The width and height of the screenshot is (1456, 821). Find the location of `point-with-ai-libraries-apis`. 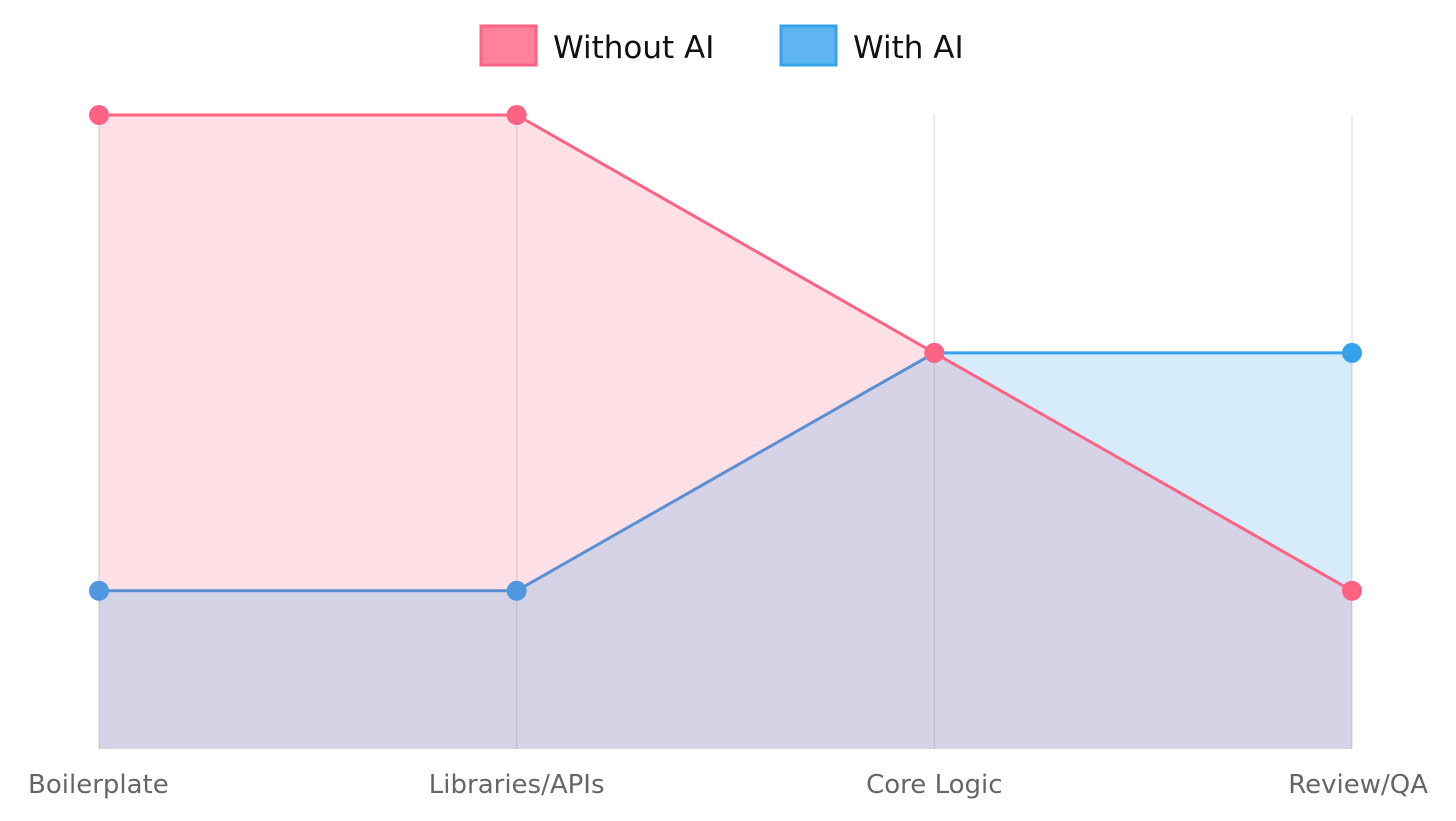

point-with-ai-libraries-apis is located at coordinates (516, 590).